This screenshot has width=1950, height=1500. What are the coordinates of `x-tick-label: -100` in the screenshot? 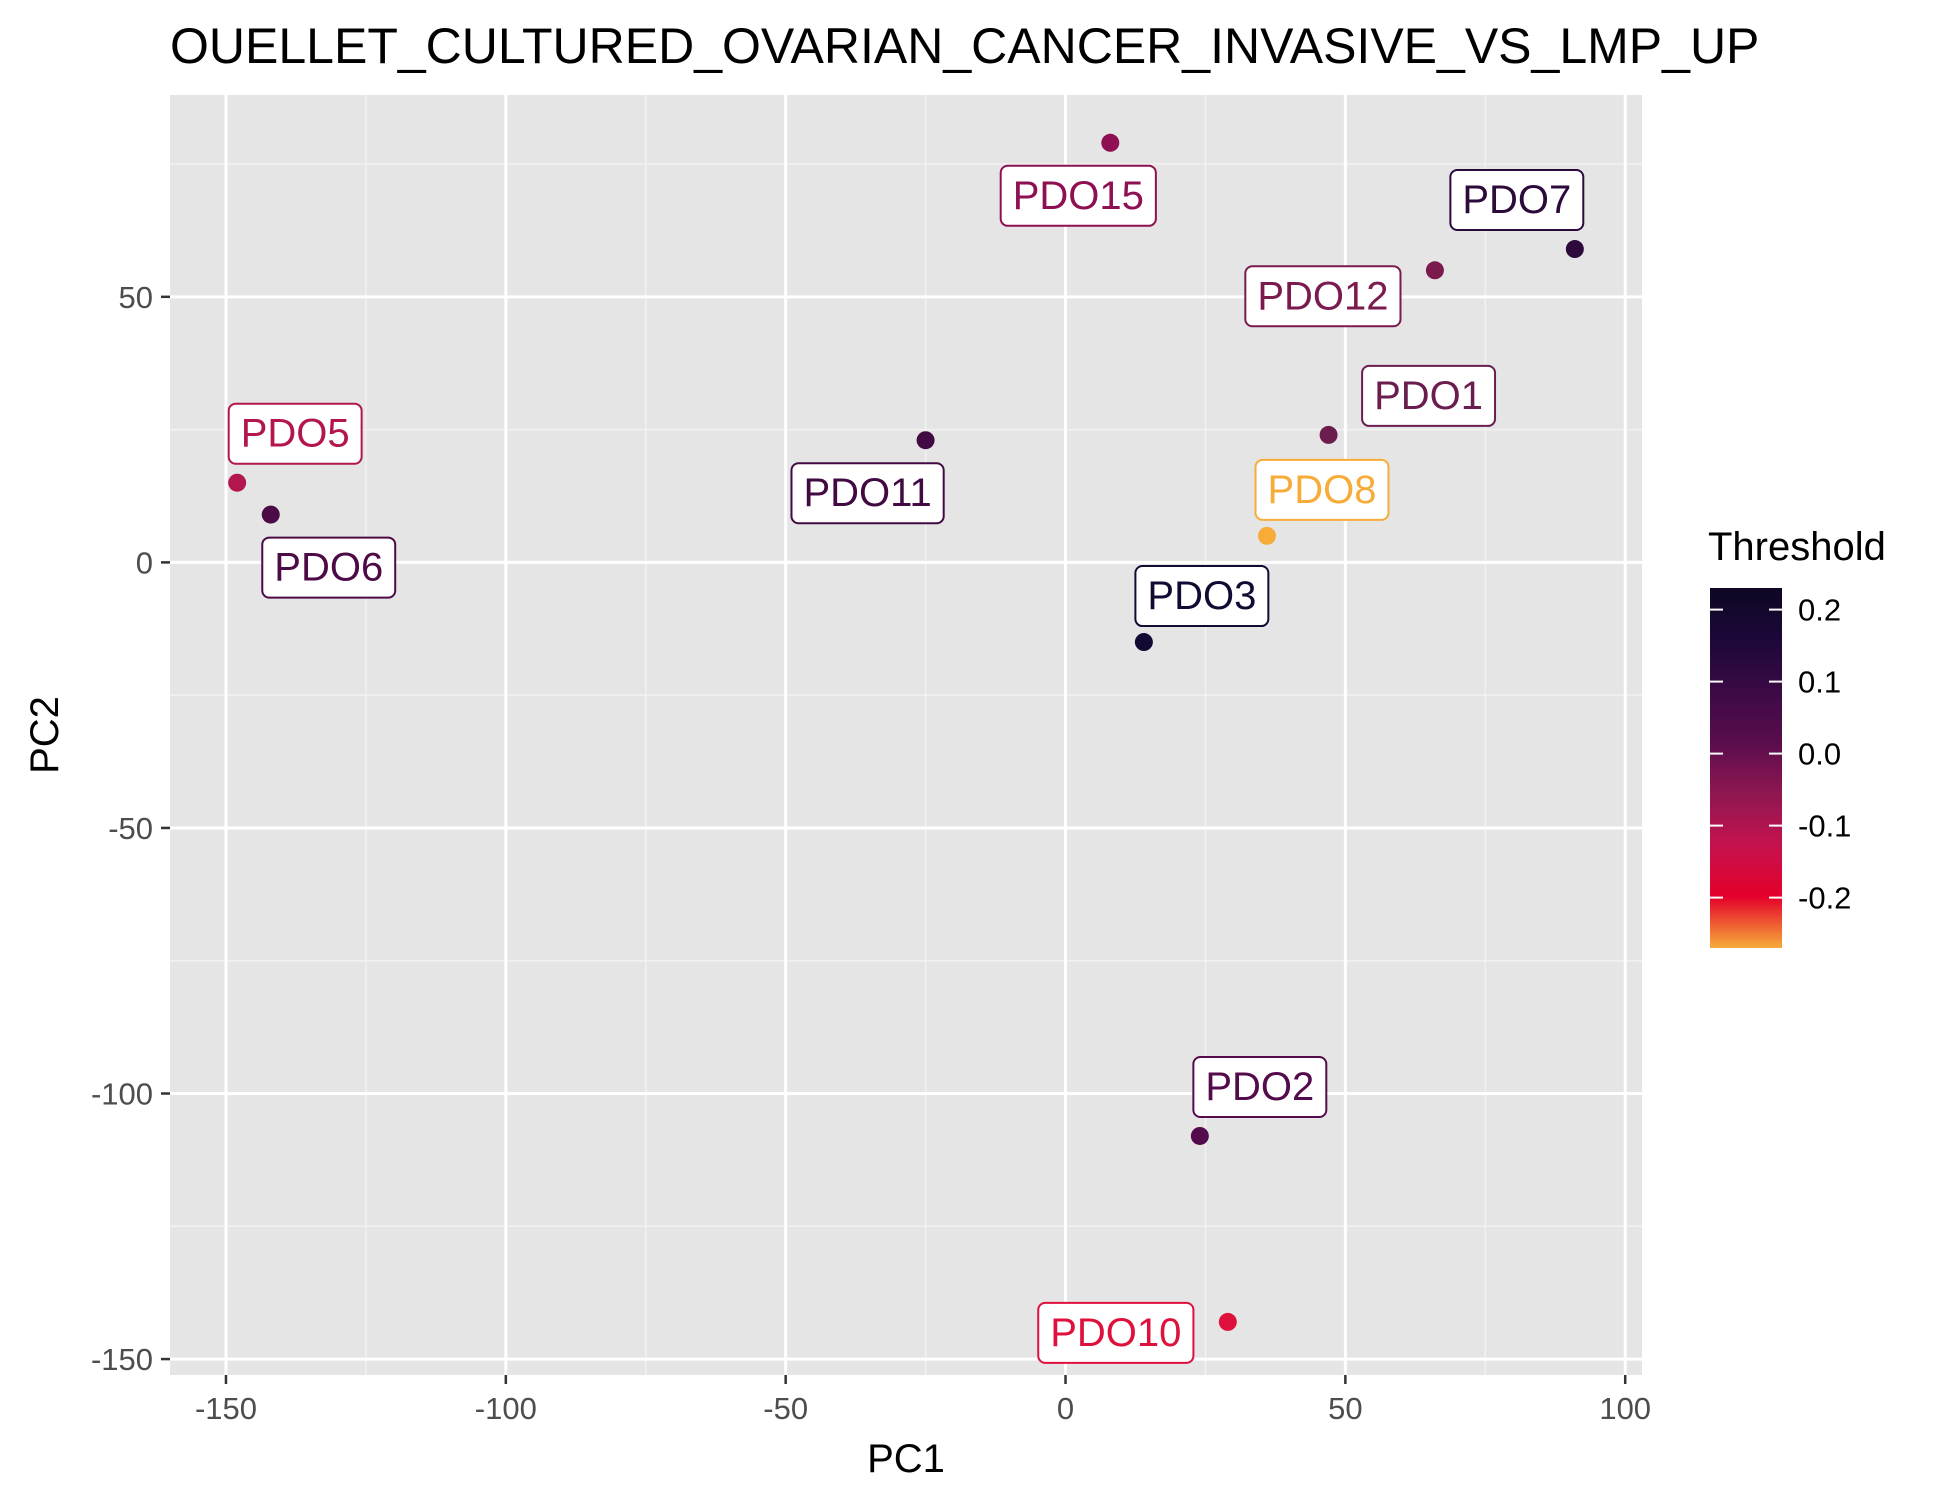 It's located at (506, 1408).